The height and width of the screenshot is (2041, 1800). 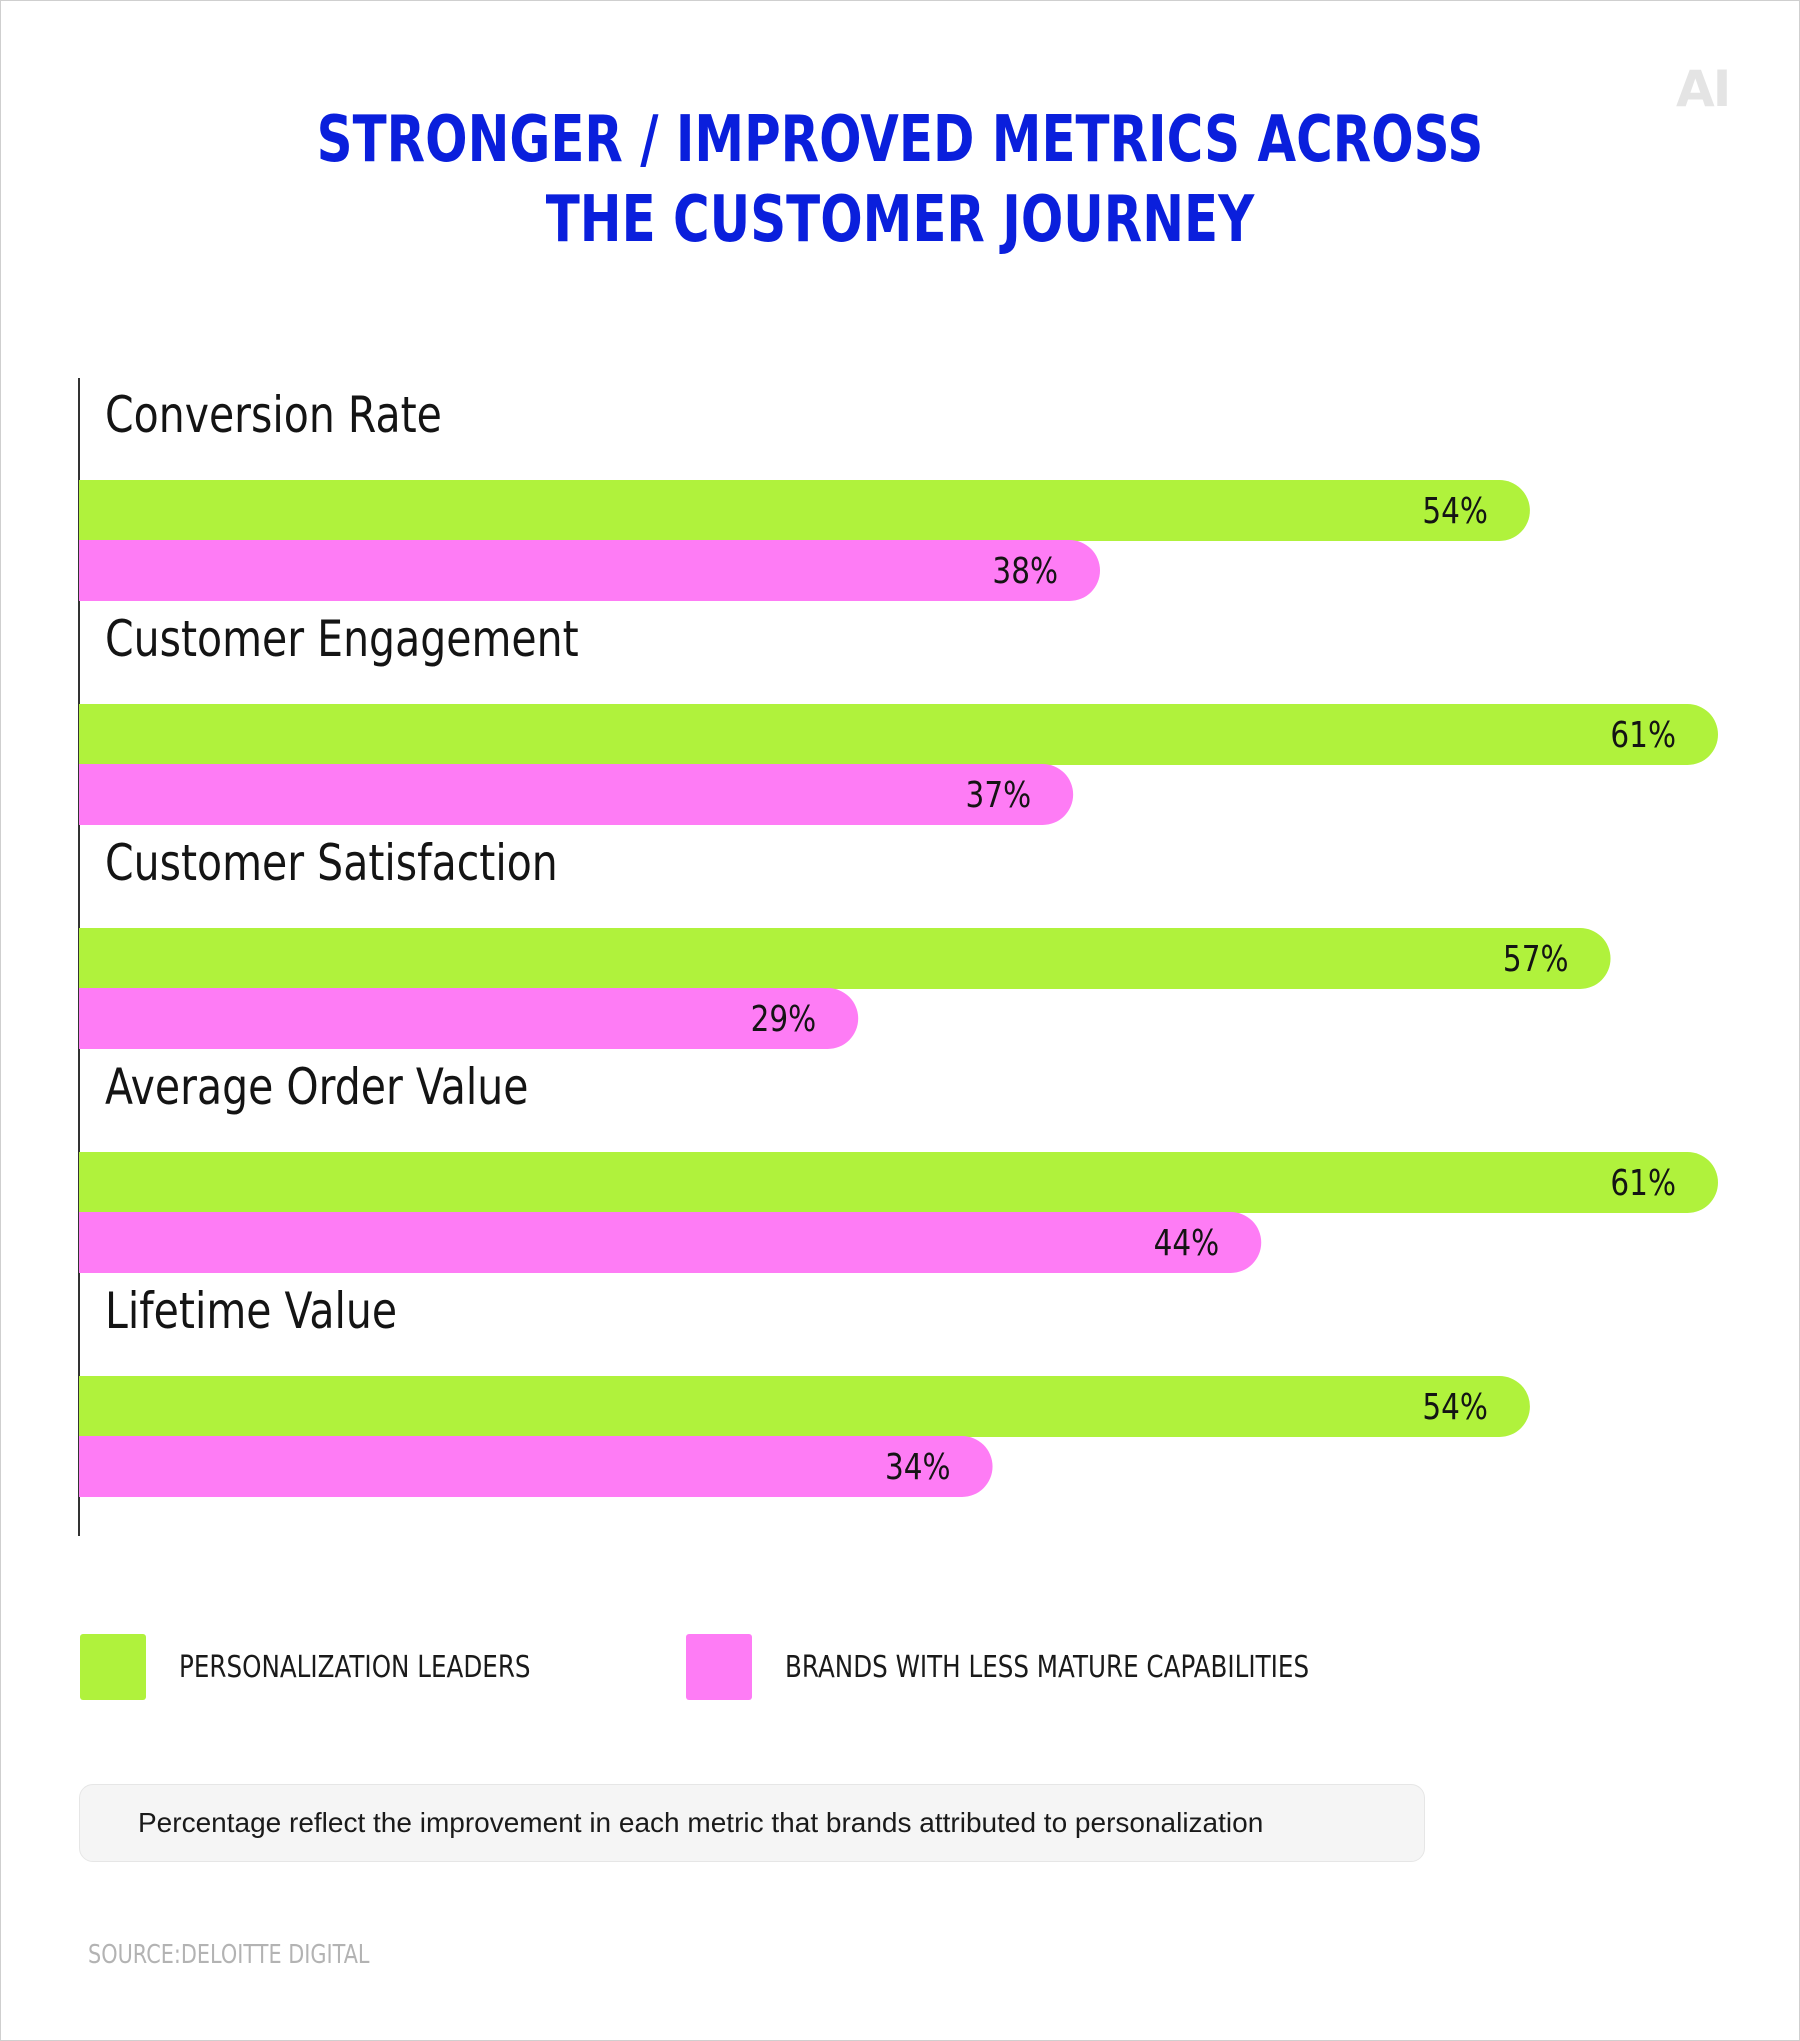 What do you see at coordinates (251, 1311) in the screenshot?
I see `category-label-lifetime-value: Lifetime Value` at bounding box center [251, 1311].